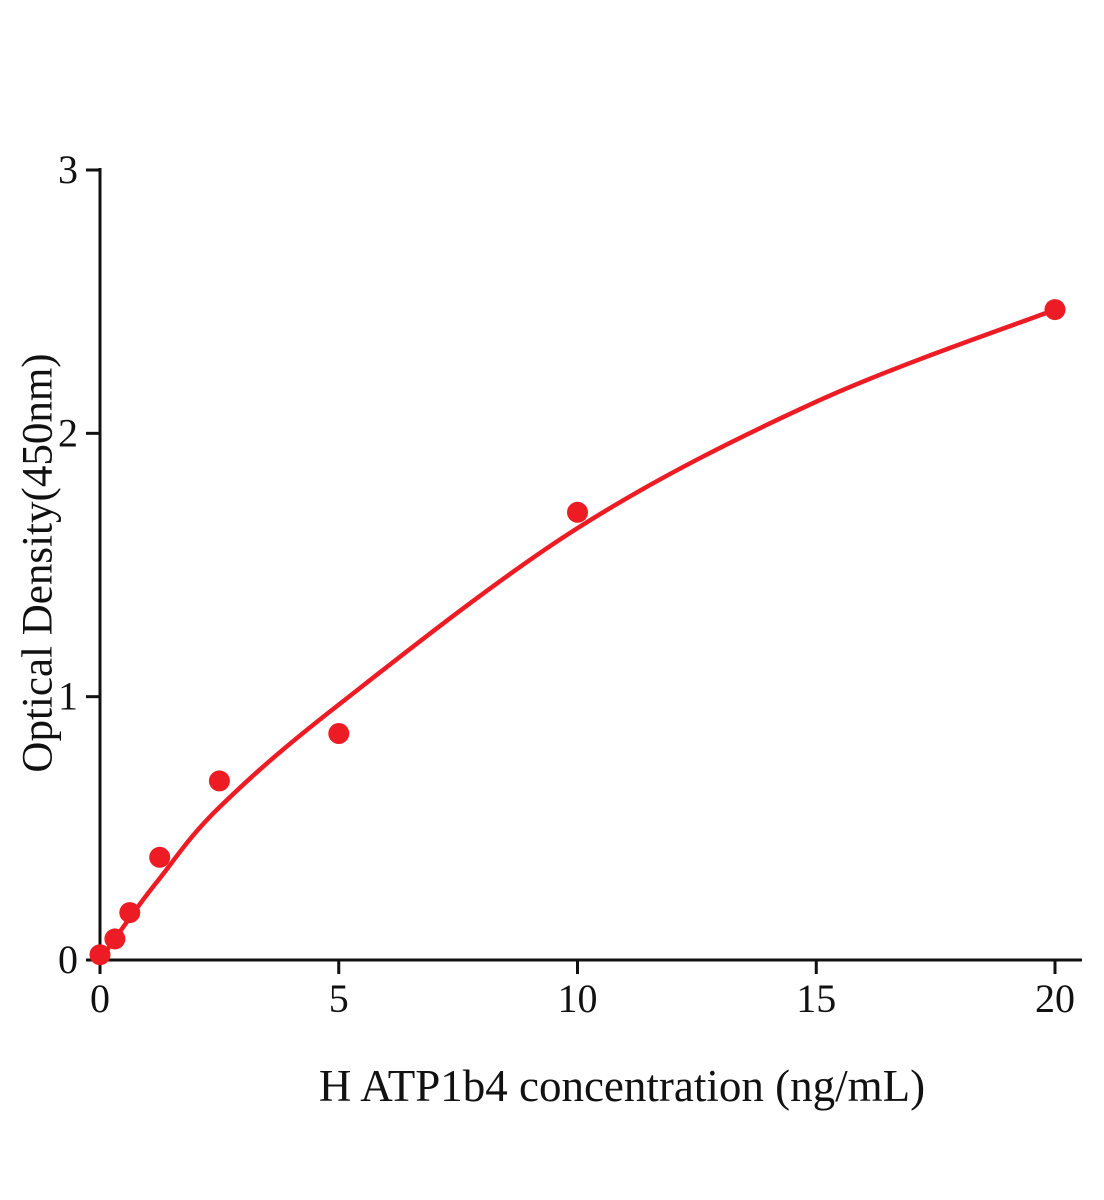 This screenshot has width=1104, height=1200. Describe the element at coordinates (68, 959) in the screenshot. I see `y-tick-label: 0` at that location.